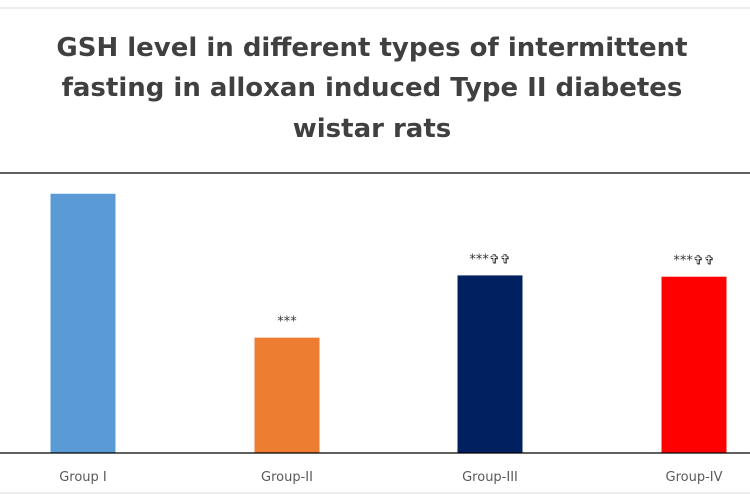  Describe the element at coordinates (490, 477) in the screenshot. I see `x-tick-label-3: Group-III` at that location.